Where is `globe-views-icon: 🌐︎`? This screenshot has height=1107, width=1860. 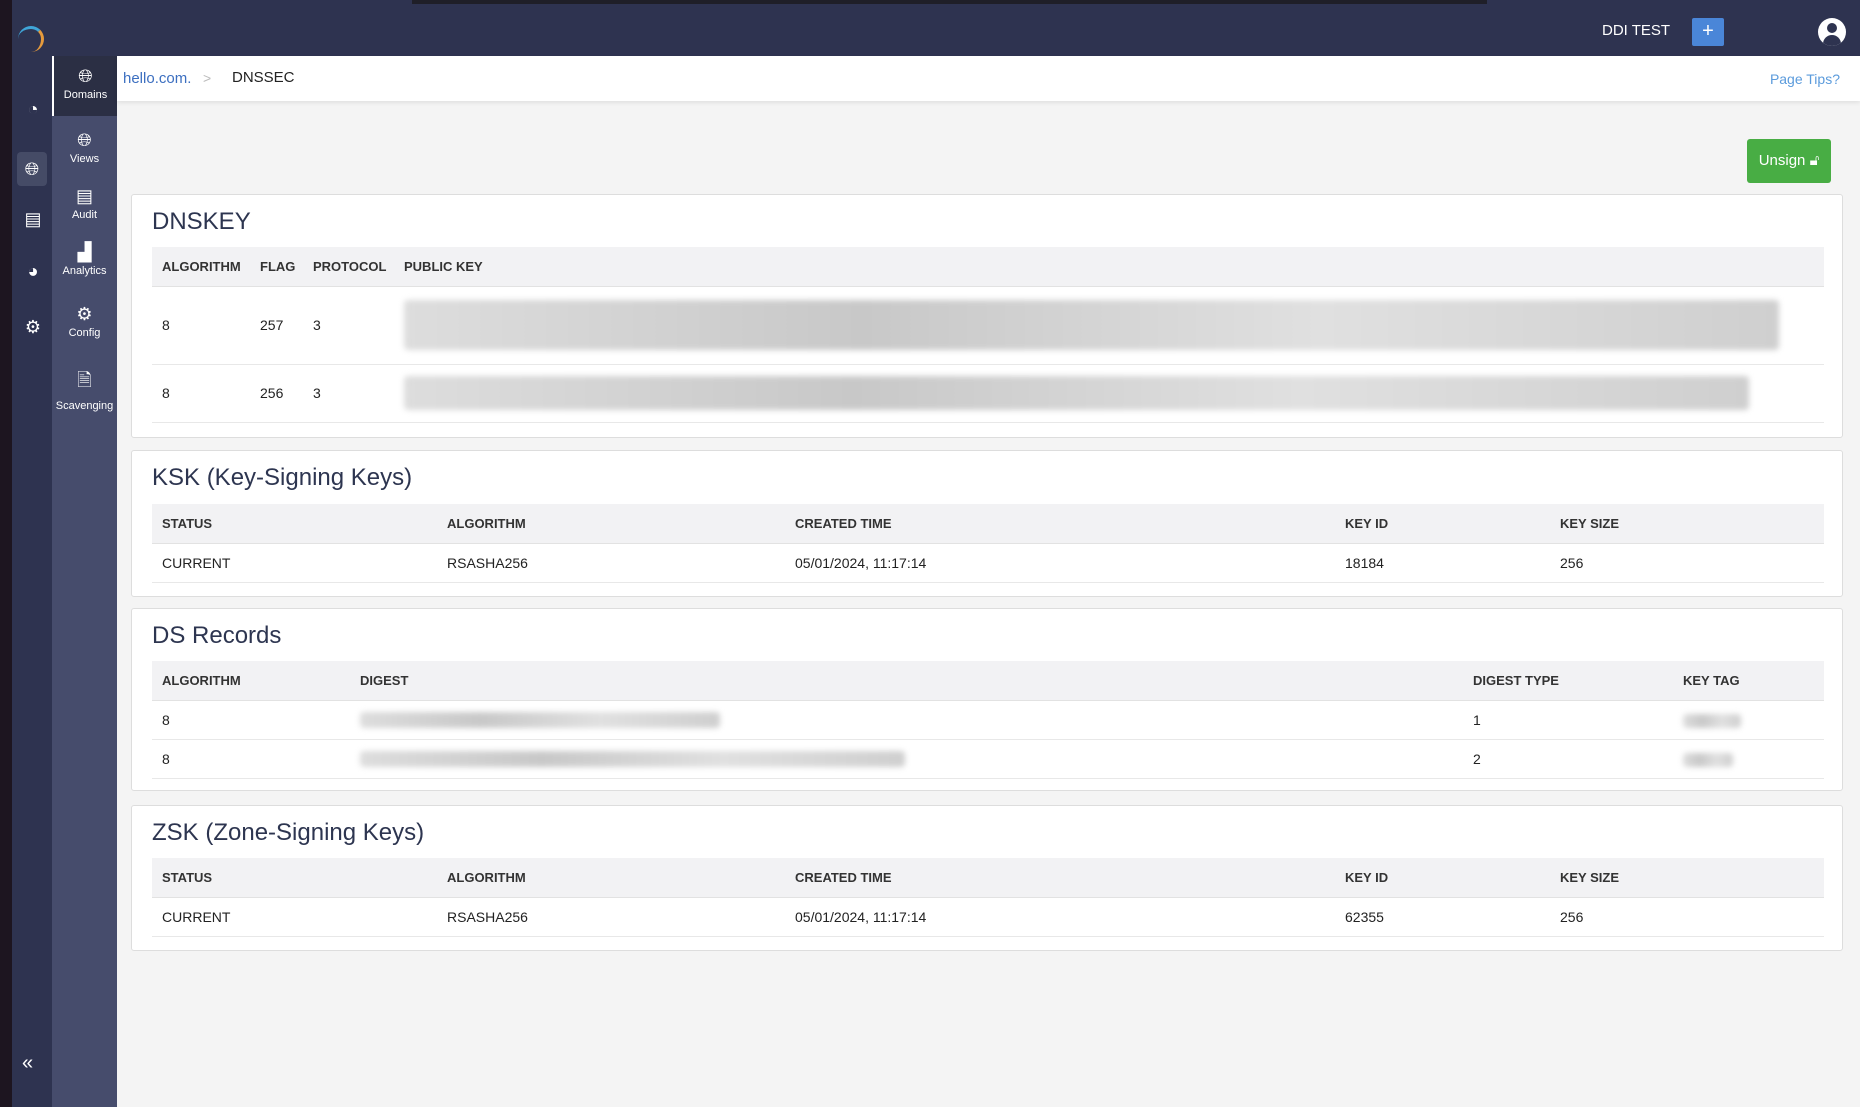
globe-views-icon: 🌐︎ is located at coordinates (84, 140).